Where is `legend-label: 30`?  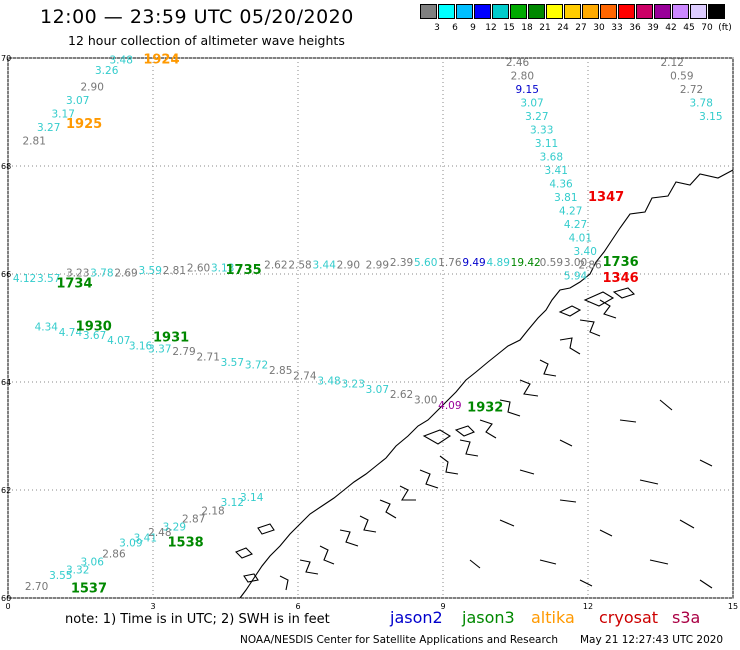
legend-label: 30 is located at coordinates (599, 28).